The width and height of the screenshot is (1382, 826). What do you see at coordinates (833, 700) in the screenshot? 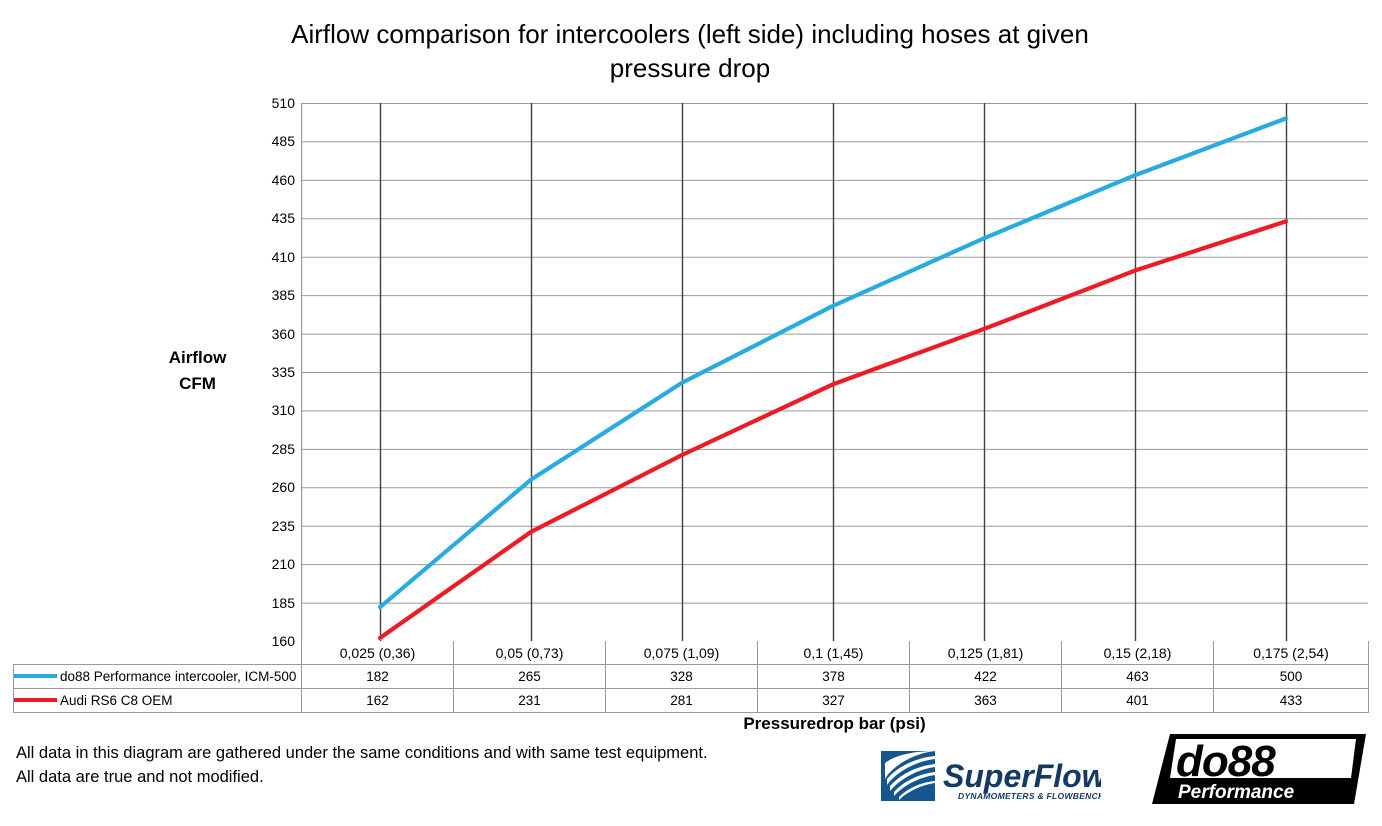
I see `table-cell-value: 327` at bounding box center [833, 700].